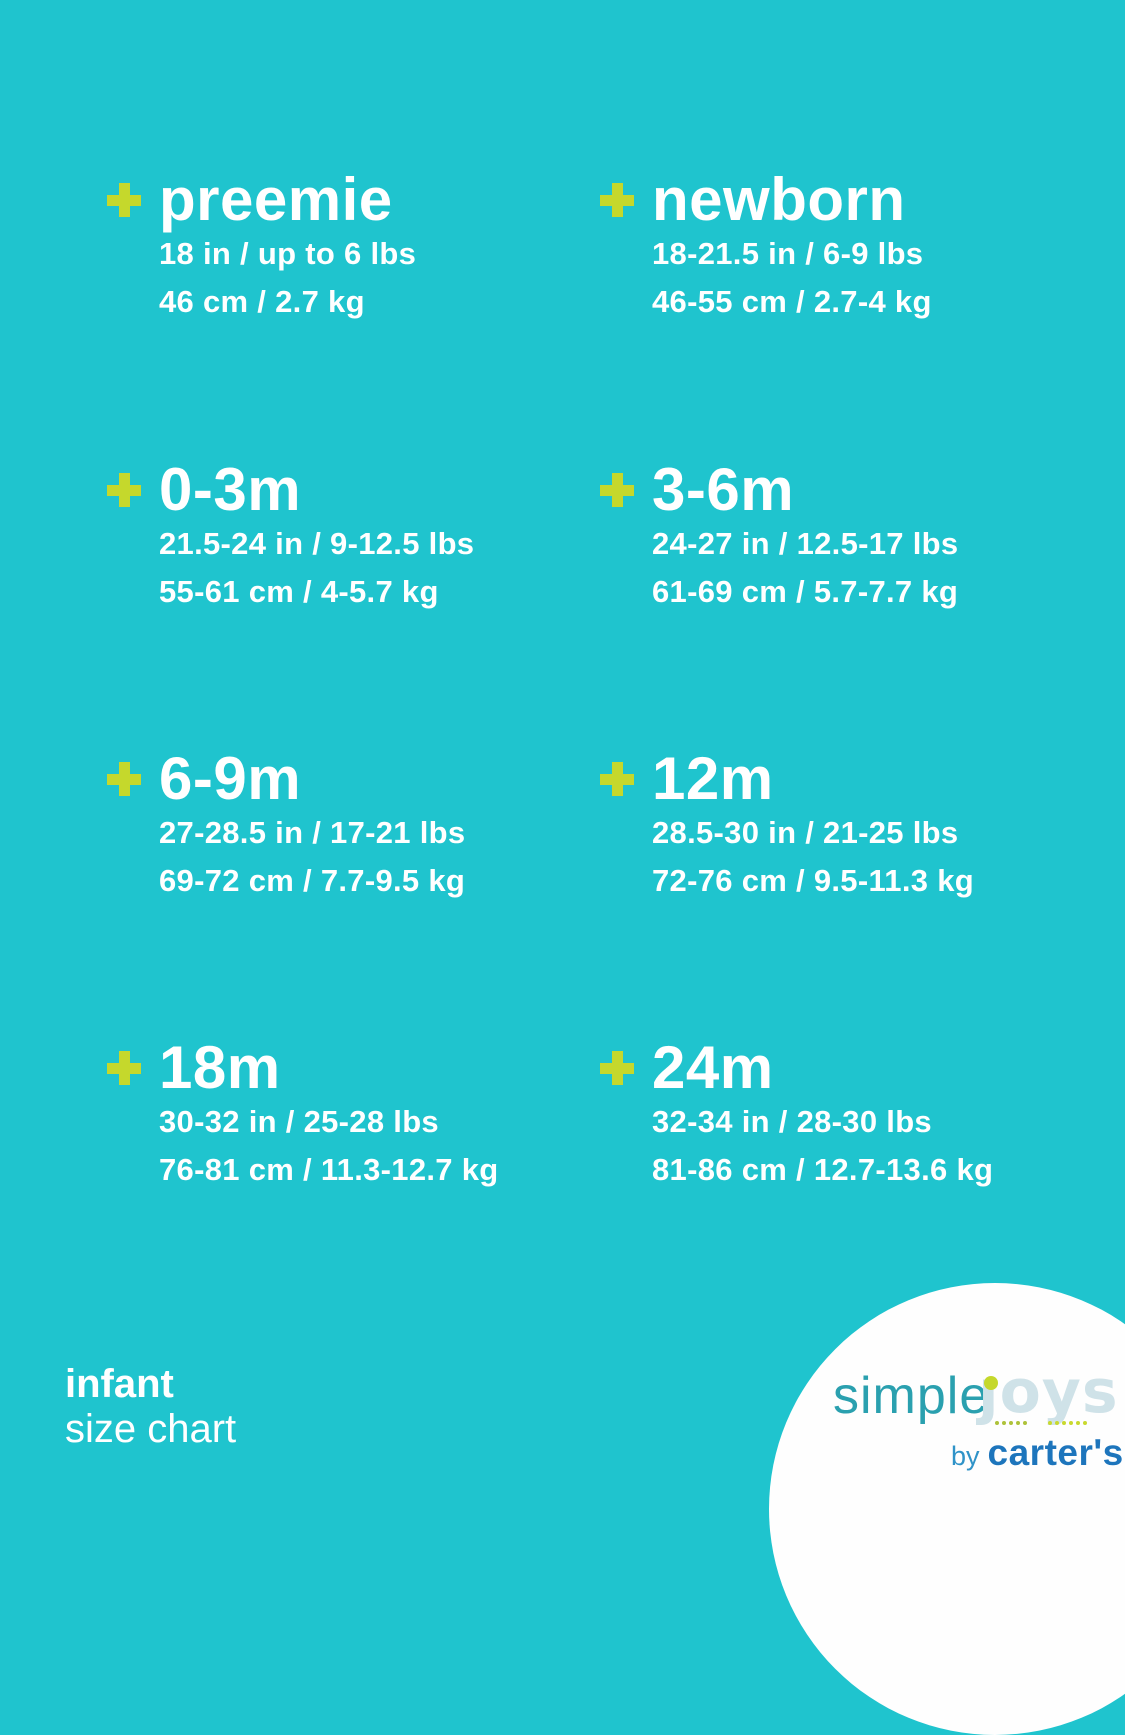 This screenshot has height=1735, width=1125. What do you see at coordinates (119, 1384) in the screenshot?
I see `footer-title: infant` at bounding box center [119, 1384].